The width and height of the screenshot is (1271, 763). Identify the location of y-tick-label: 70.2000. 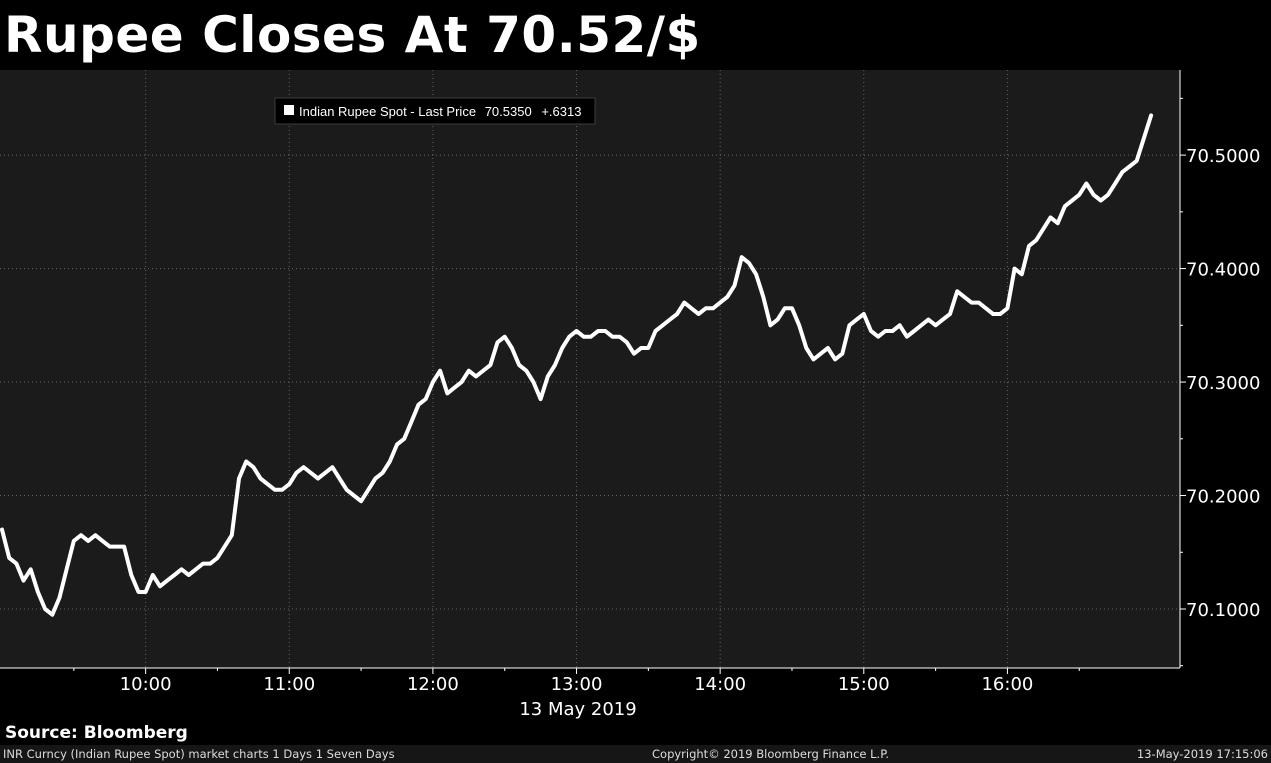
(1223, 497).